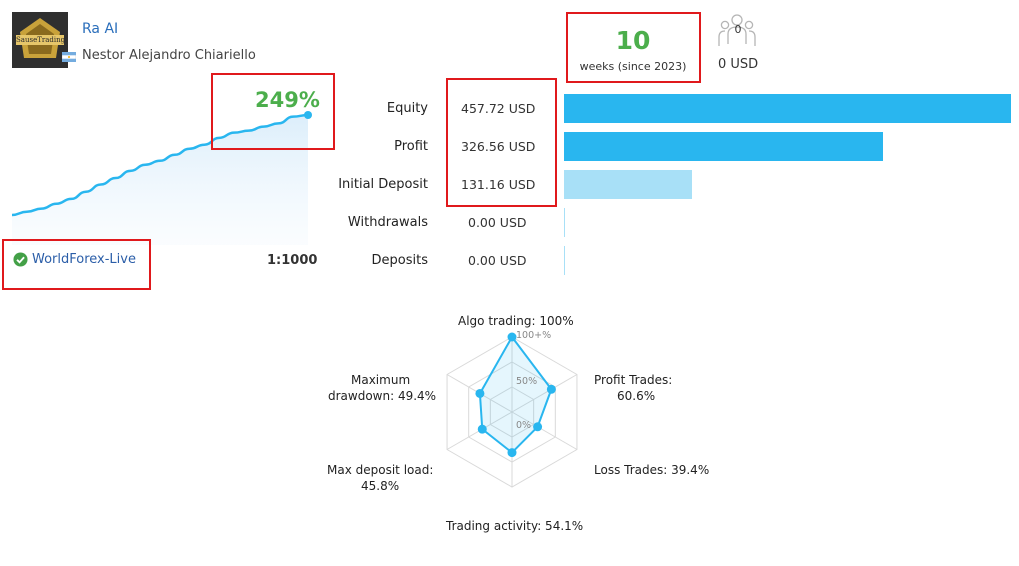 Image resolution: width=1019 pixels, height=566 pixels. Describe the element at coordinates (381, 380) in the screenshot. I see `radar-label-maximum-drawdown: Maximum` at that location.